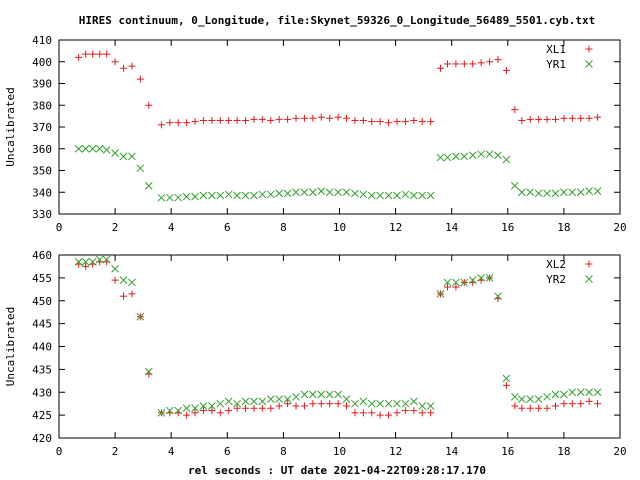 The height and width of the screenshot is (480, 640). I want to click on x-tick-label: 0, so click(59, 227).